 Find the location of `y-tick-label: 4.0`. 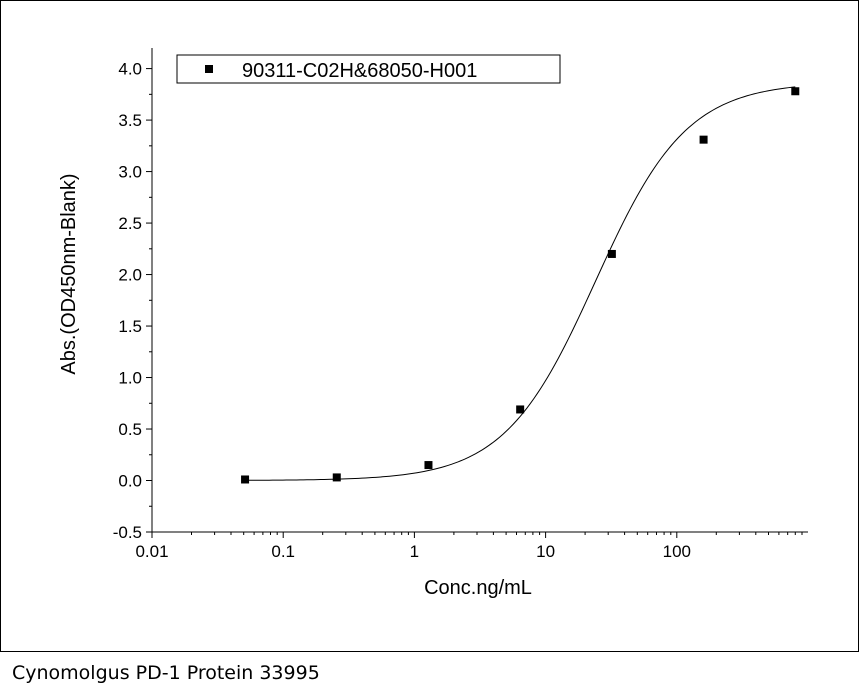

y-tick-label: 4.0 is located at coordinates (130, 69).